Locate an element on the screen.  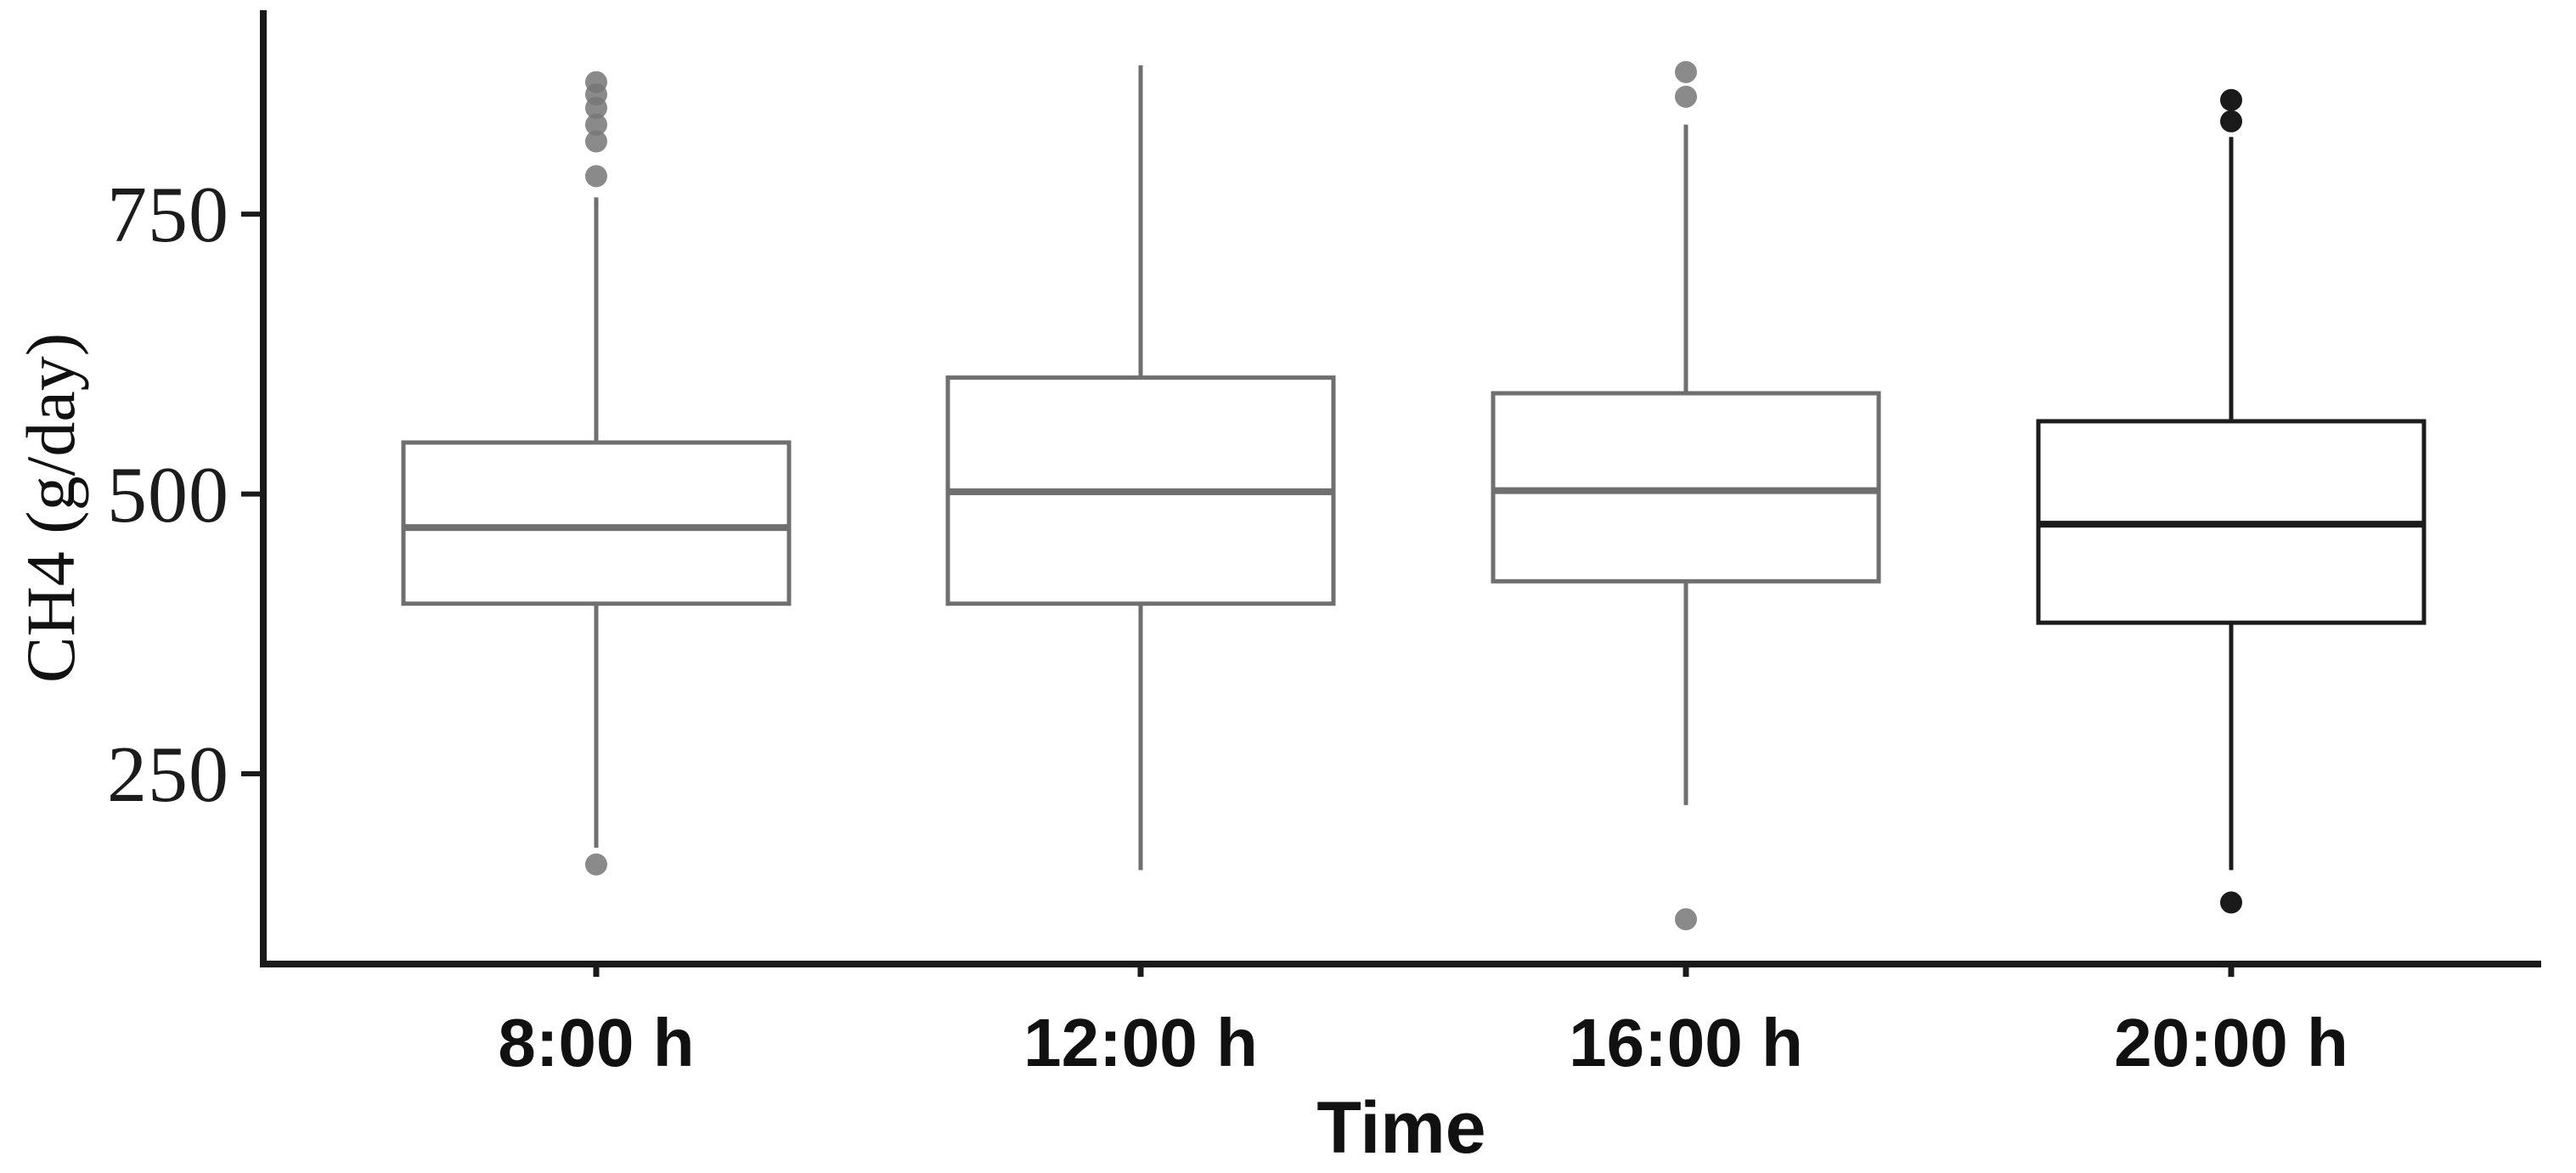
x-tick-label-1200: 12:00 h is located at coordinates (1140, 1043).